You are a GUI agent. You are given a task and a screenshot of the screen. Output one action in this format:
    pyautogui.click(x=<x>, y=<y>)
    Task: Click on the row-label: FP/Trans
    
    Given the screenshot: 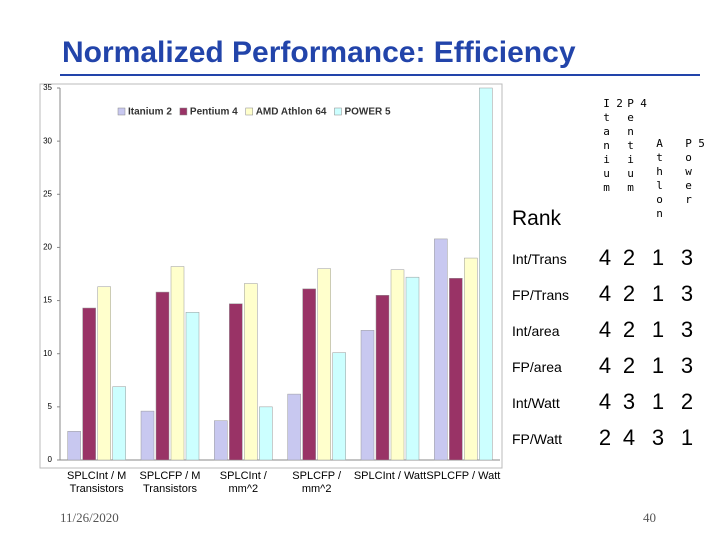 What is the action you would take?
    pyautogui.click(x=541, y=295)
    